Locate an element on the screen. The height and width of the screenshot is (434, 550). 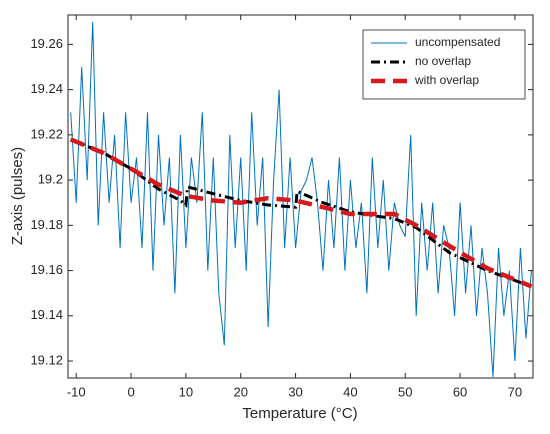
x-tick-label: 10 is located at coordinates (186, 391).